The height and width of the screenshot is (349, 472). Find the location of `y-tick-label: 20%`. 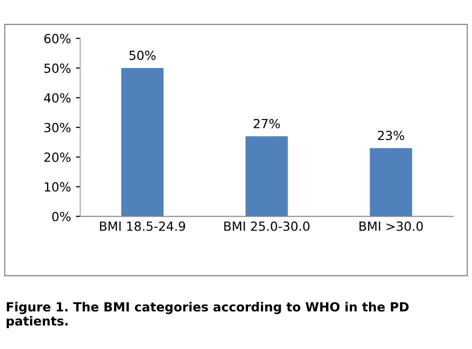

y-tick-label: 20% is located at coordinates (57, 157).